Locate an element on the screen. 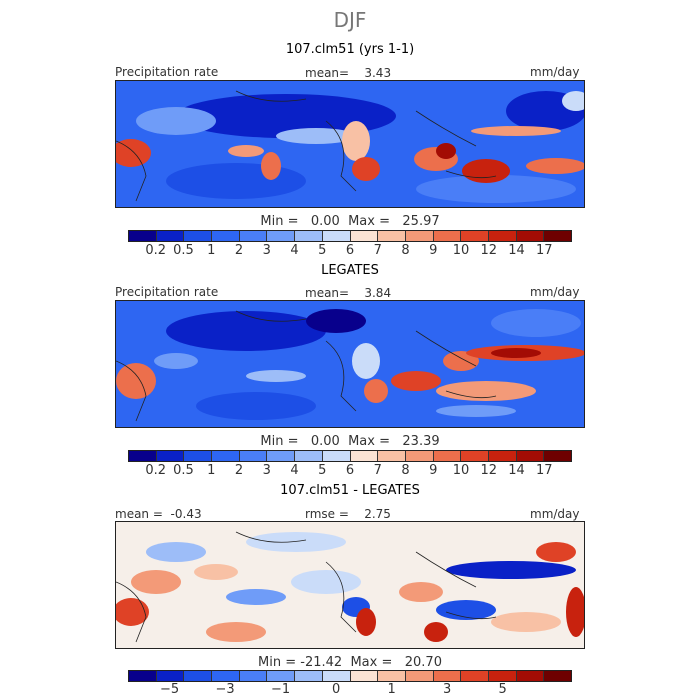  panel2-max-value: 23.39 is located at coordinates (421, 441).